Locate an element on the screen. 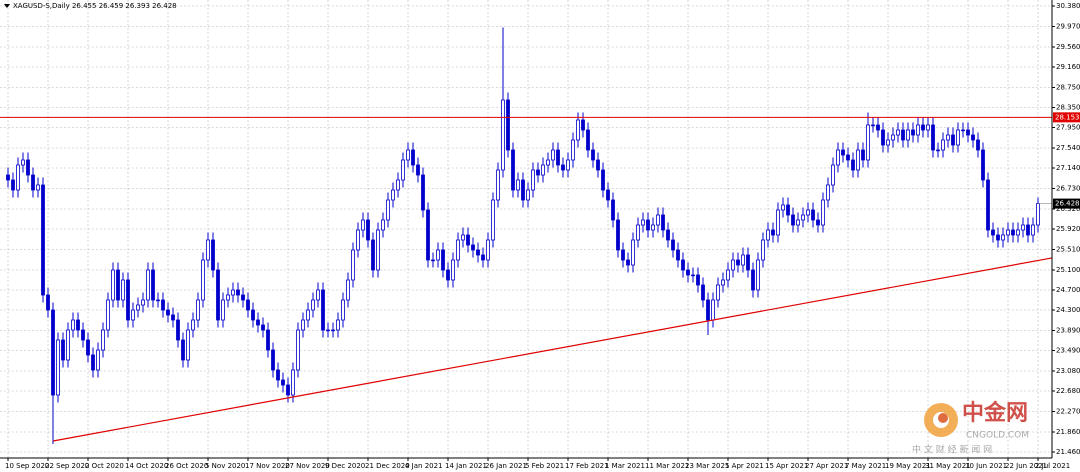 The height and width of the screenshot is (472, 1080). x-tick-label: 1 Mar 2021 is located at coordinates (625, 466).